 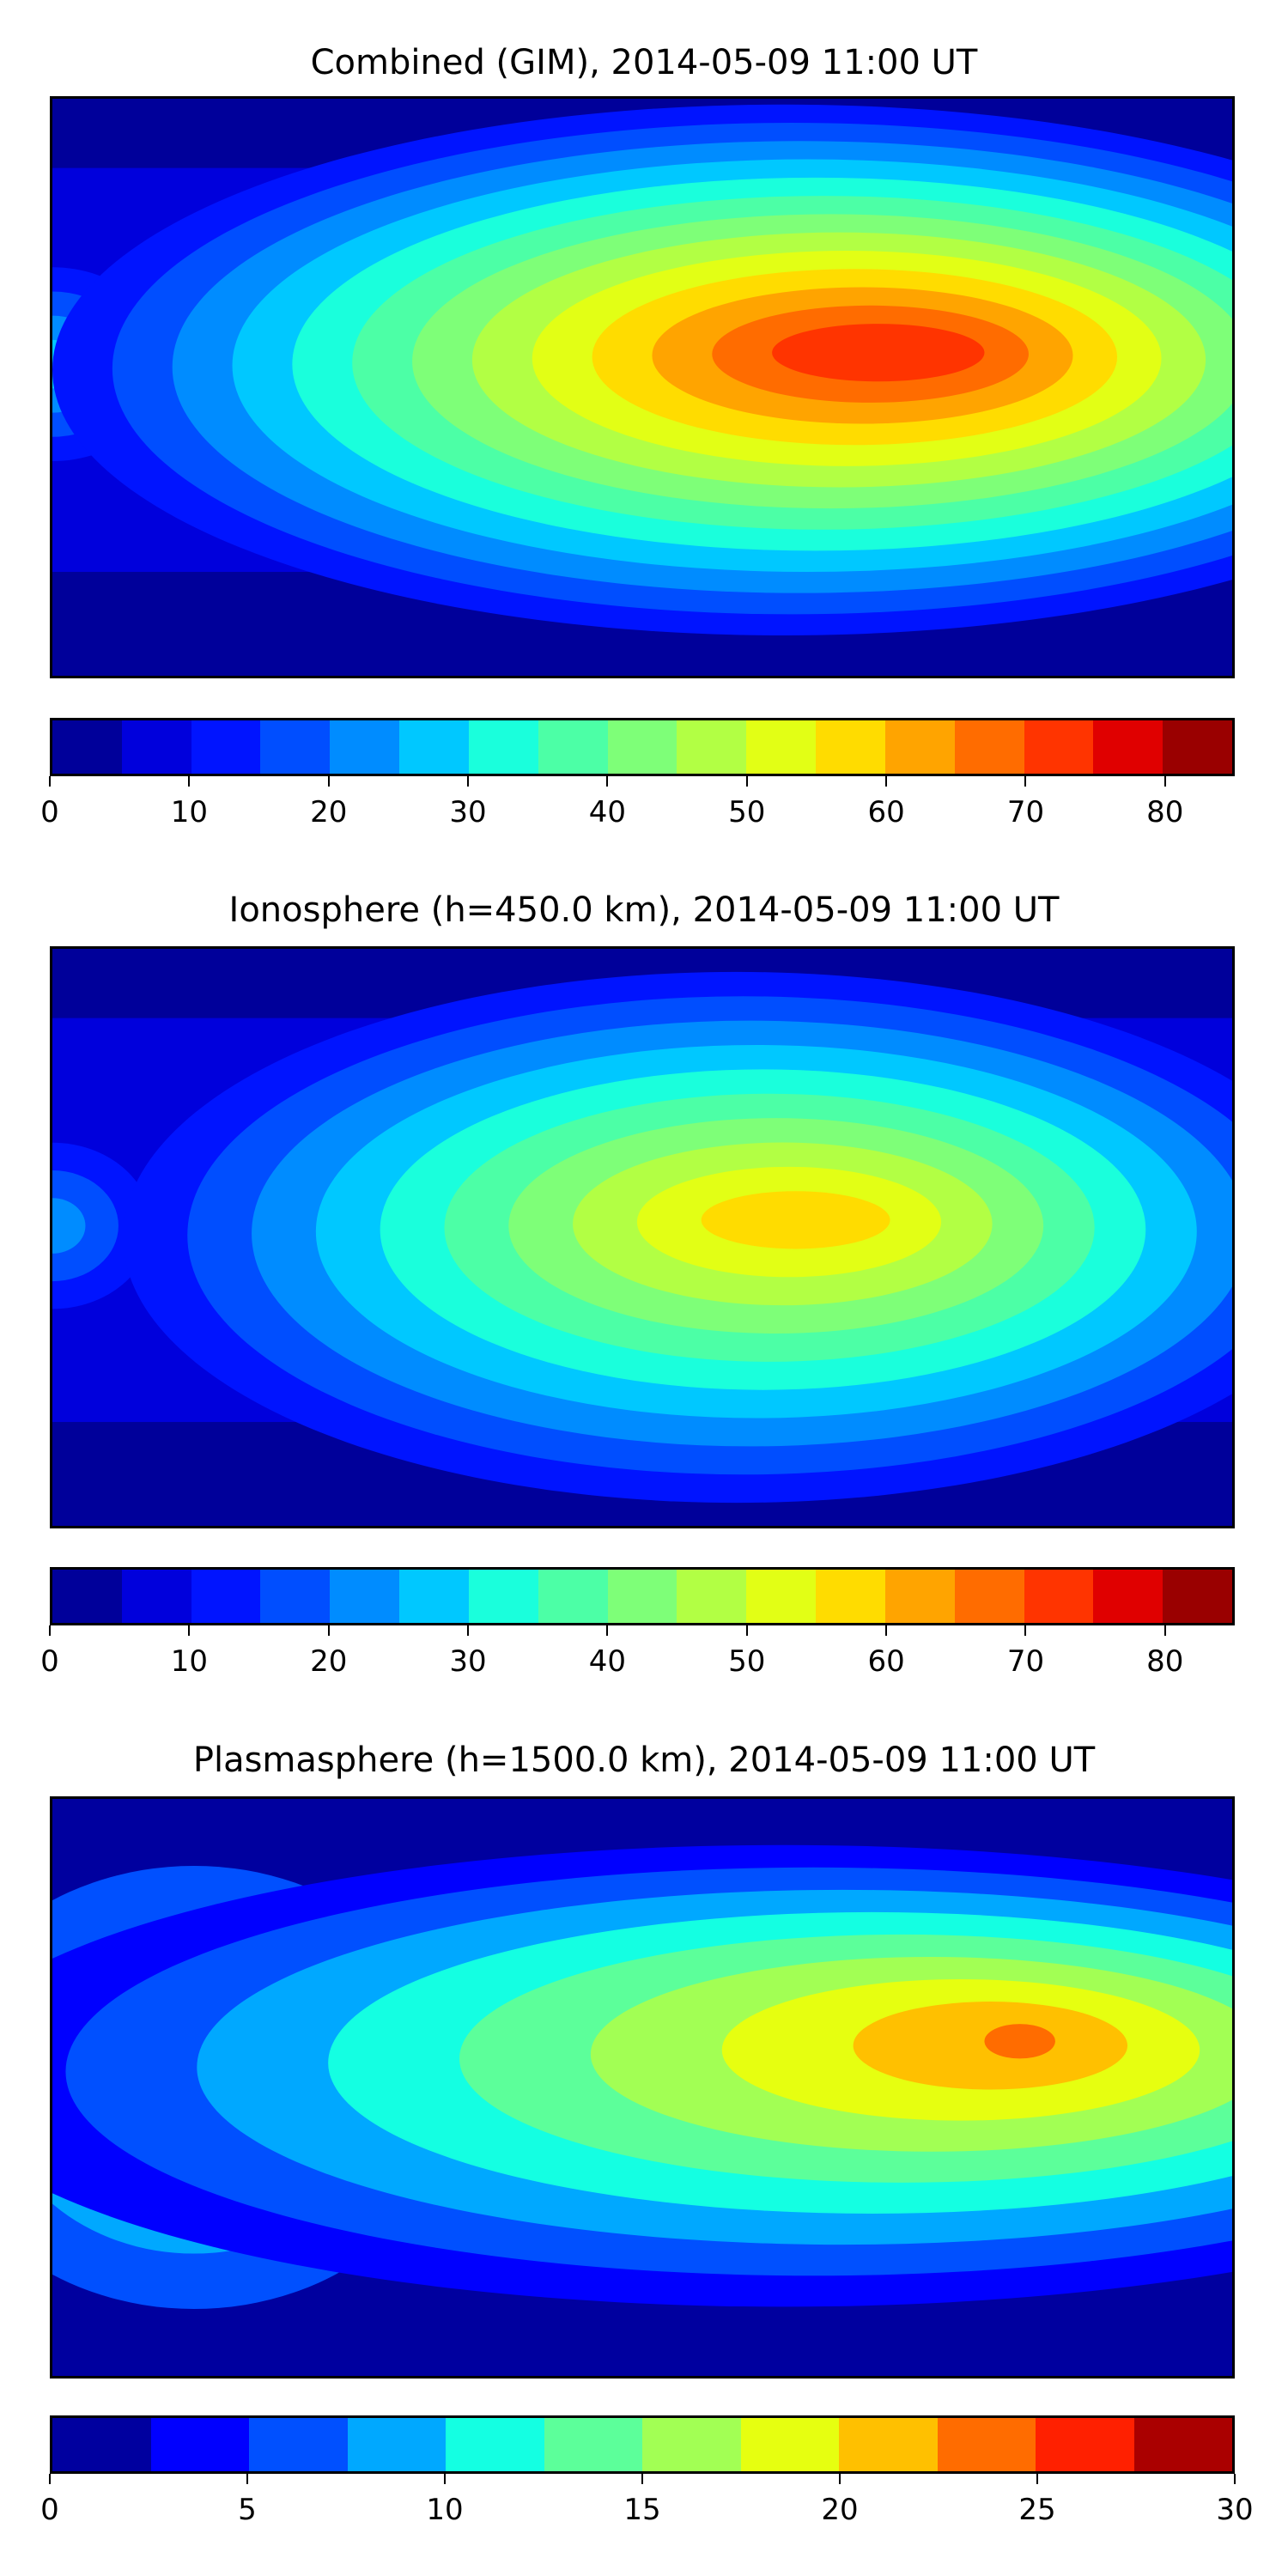 I want to click on colorbar-tick-label: 60, so click(x=886, y=1661).